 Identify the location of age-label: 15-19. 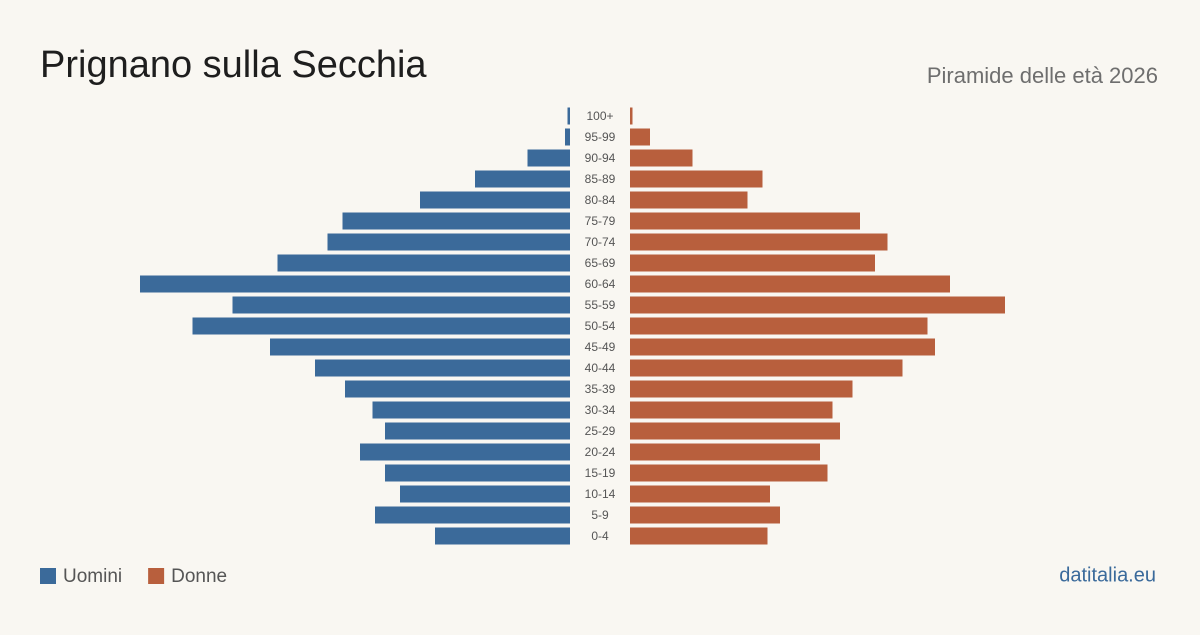
(600, 473).